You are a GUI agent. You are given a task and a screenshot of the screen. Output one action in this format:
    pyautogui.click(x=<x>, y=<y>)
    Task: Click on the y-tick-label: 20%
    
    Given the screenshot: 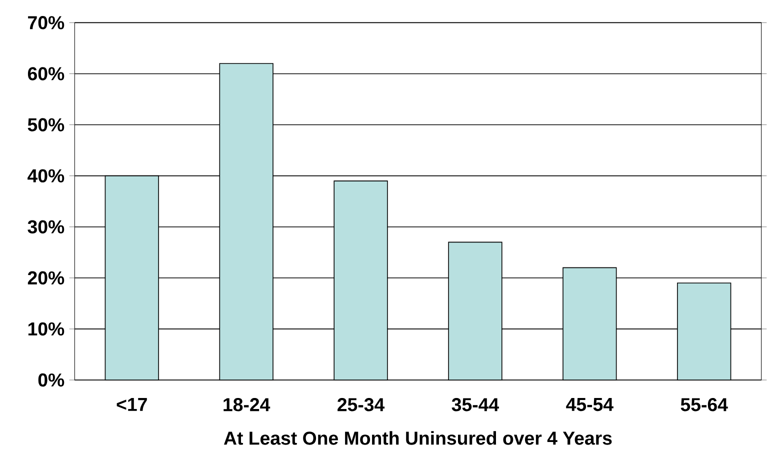 What is the action you would take?
    pyautogui.click(x=46, y=278)
    